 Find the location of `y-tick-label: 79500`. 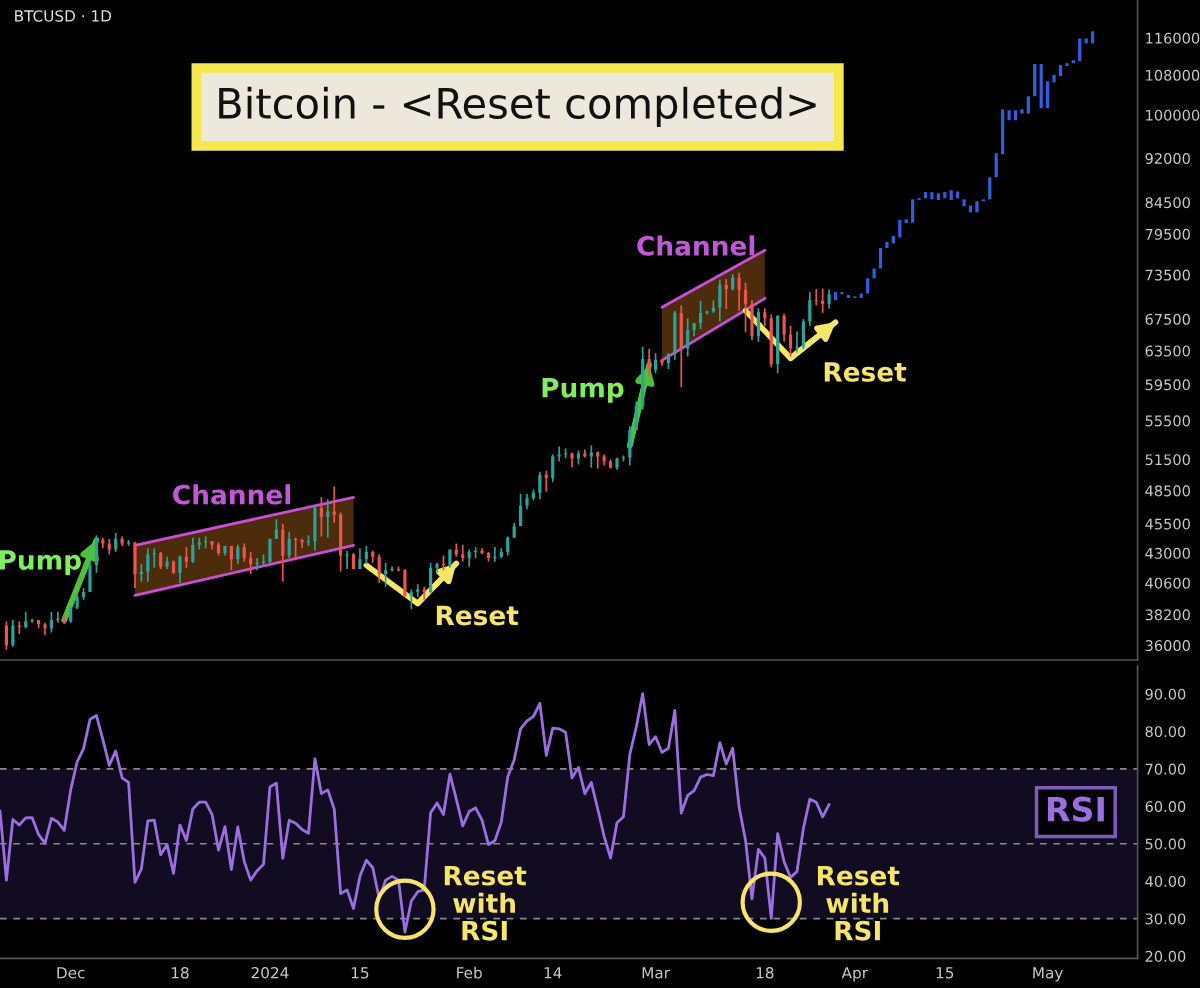

y-tick-label: 79500 is located at coordinates (1167, 234).